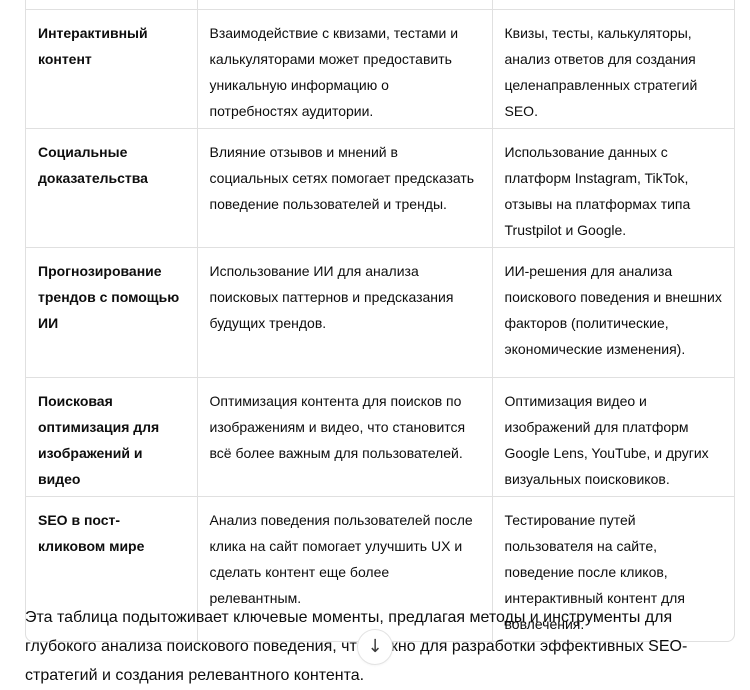 Image resolution: width=750 pixels, height=690 pixels. I want to click on table-row-clipped, so click(380, 5).